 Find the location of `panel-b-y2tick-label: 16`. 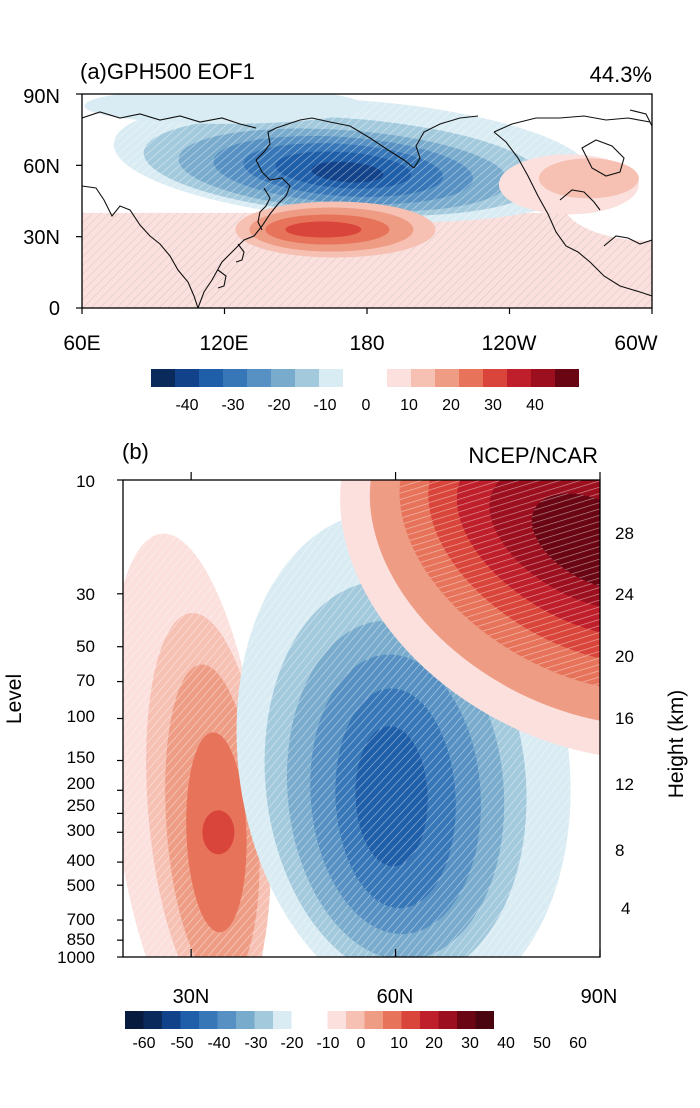

panel-b-y2tick-label: 16 is located at coordinates (624, 718).